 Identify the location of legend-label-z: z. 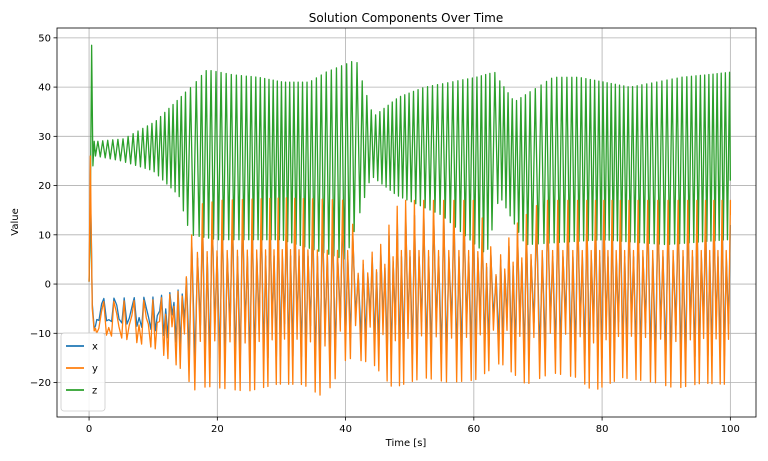
(94, 391).